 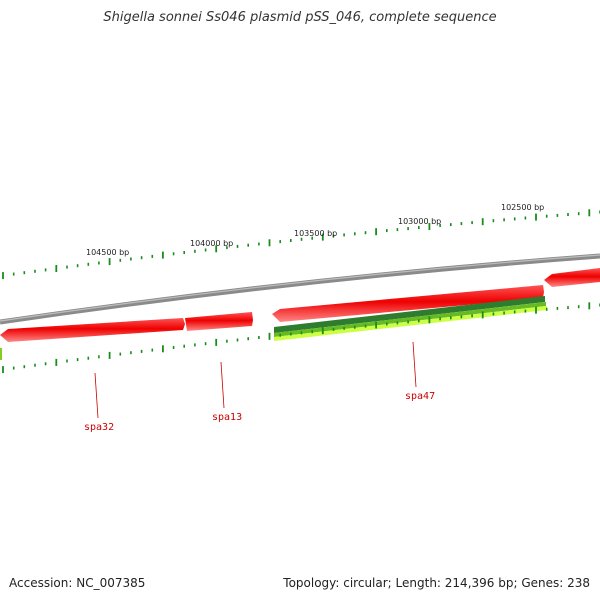 What do you see at coordinates (227, 417) in the screenshot?
I see `gene-label-spa13: spa13` at bounding box center [227, 417].